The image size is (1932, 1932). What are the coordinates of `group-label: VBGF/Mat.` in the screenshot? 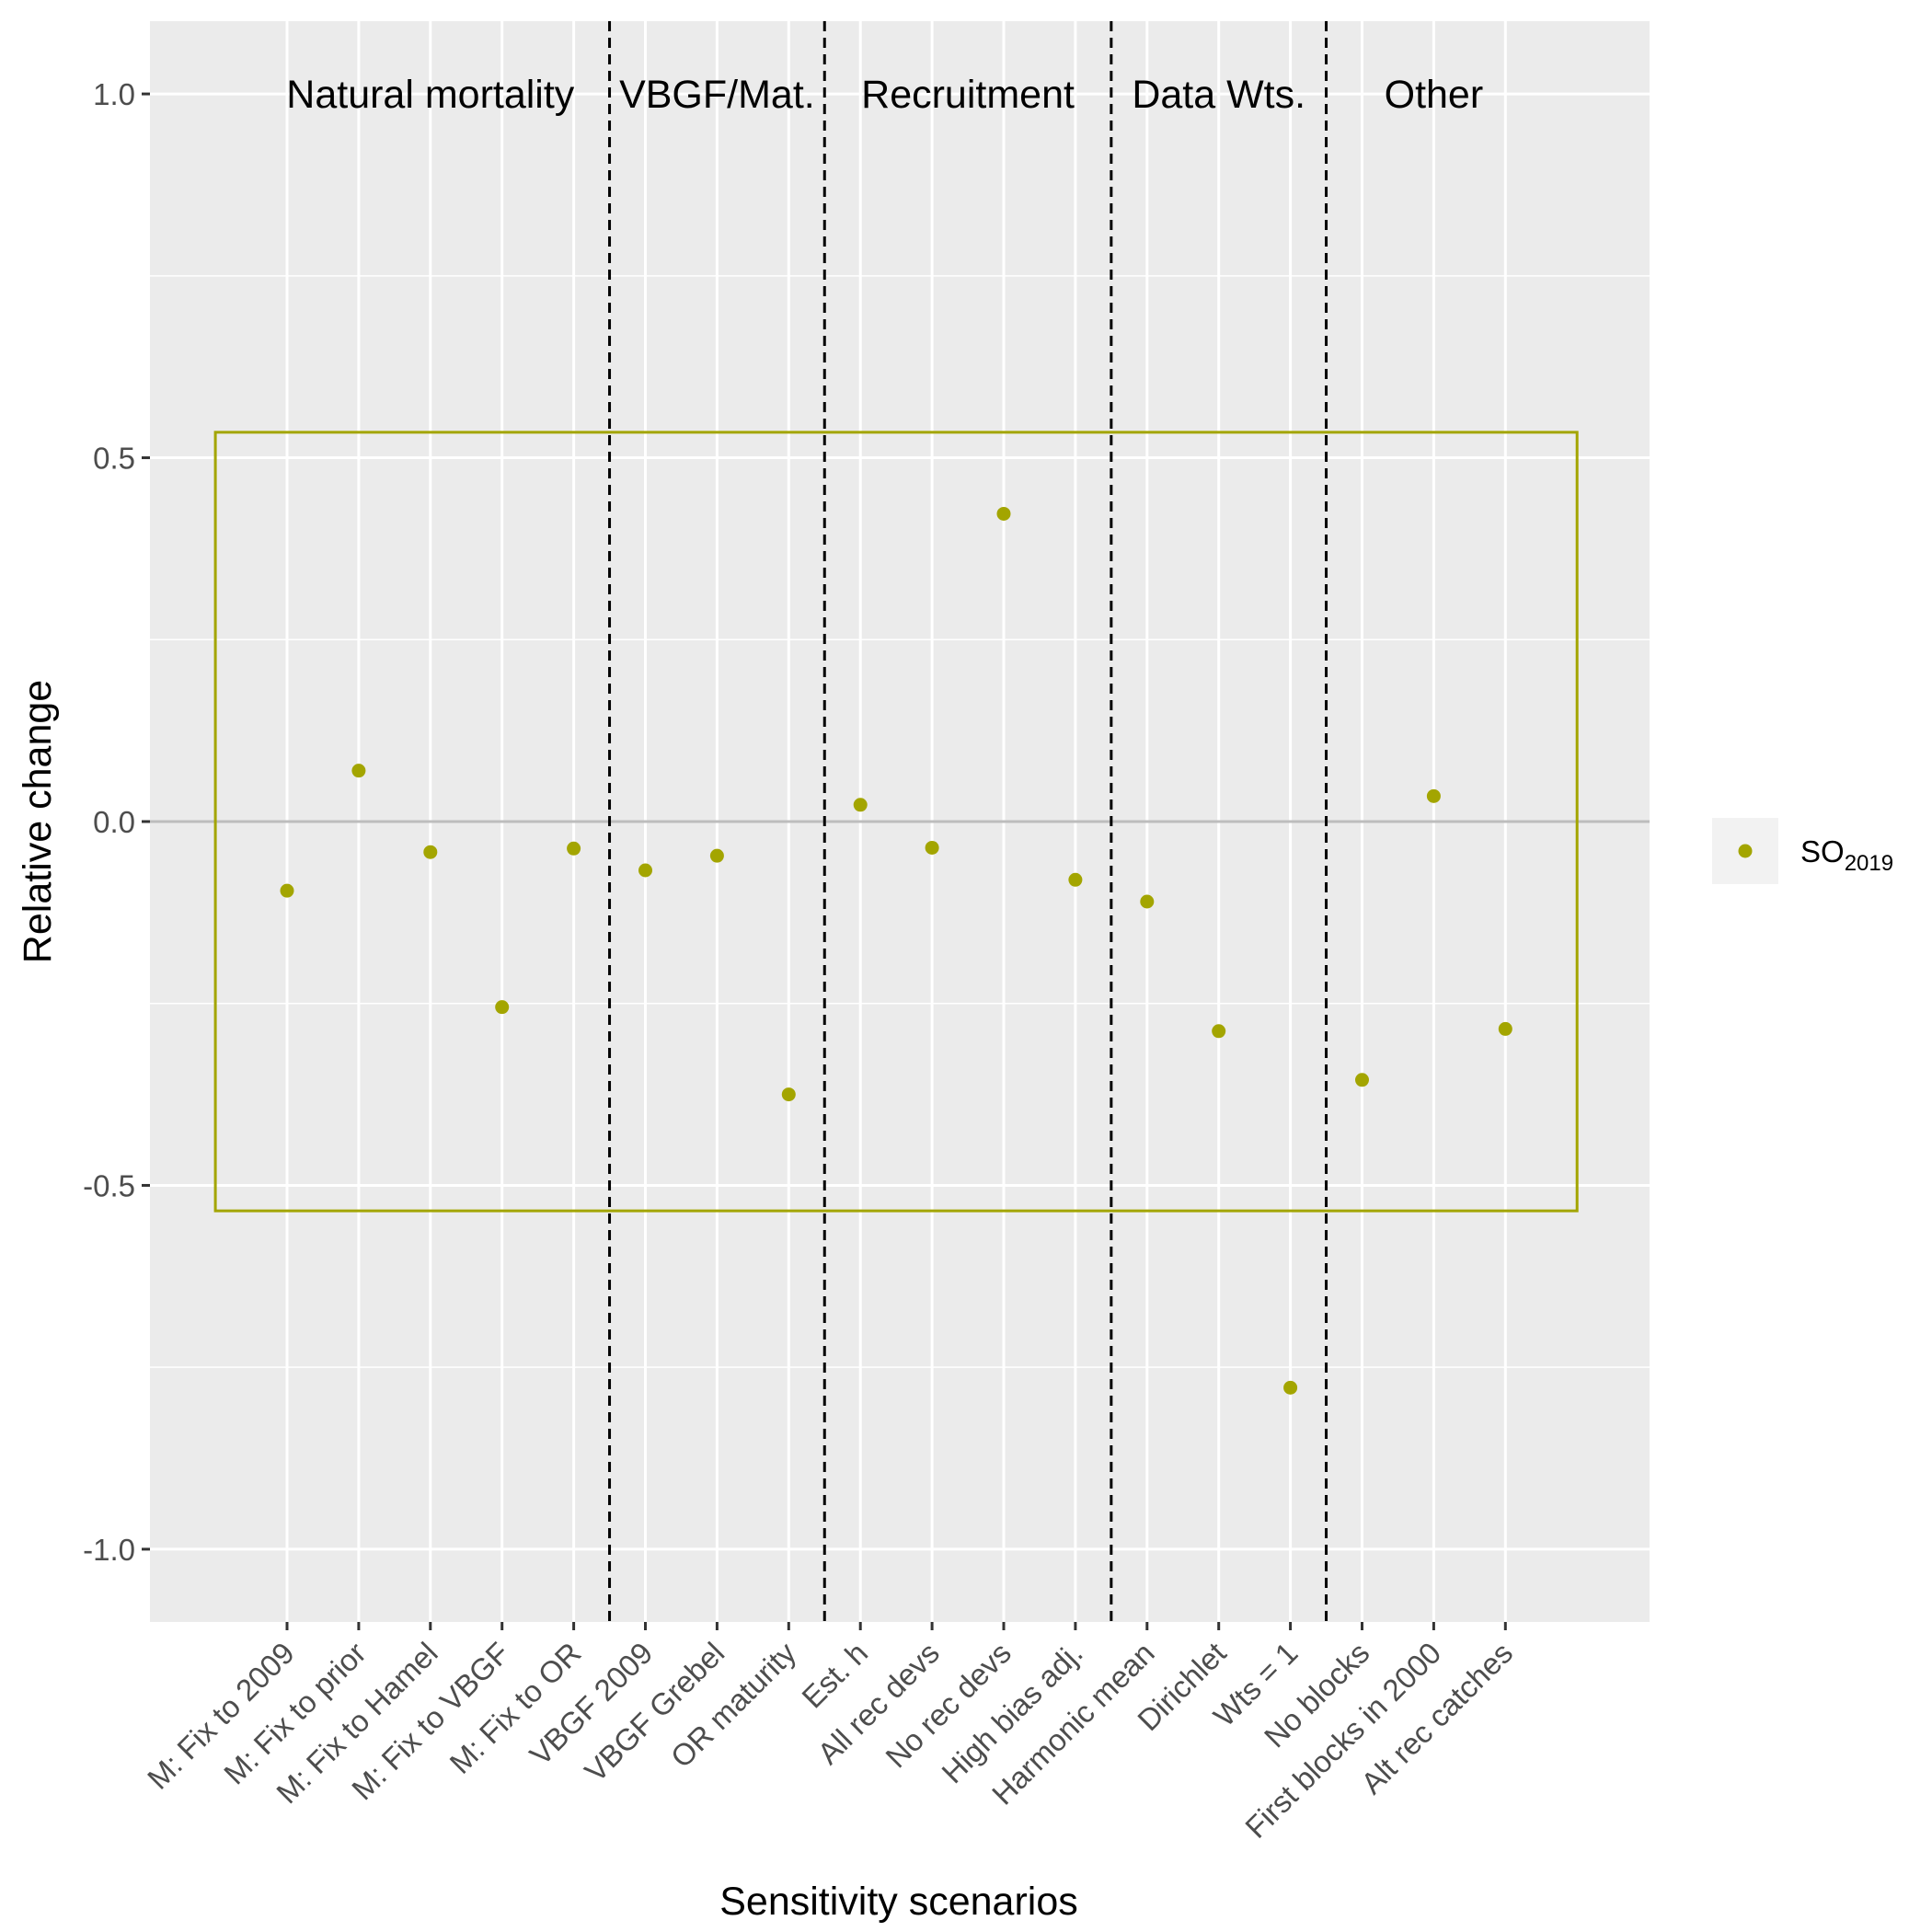 It's located at (717, 95).